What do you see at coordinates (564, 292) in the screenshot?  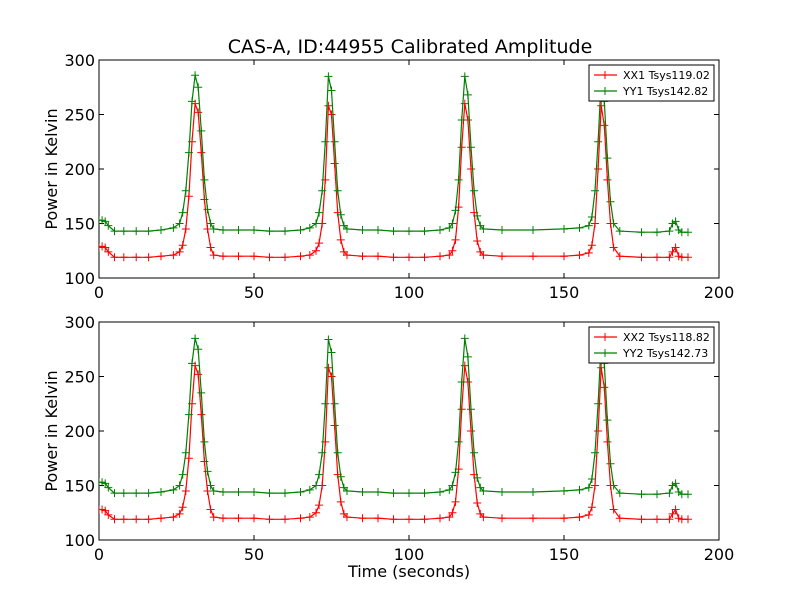 I see `x-tick-label: 150` at bounding box center [564, 292].